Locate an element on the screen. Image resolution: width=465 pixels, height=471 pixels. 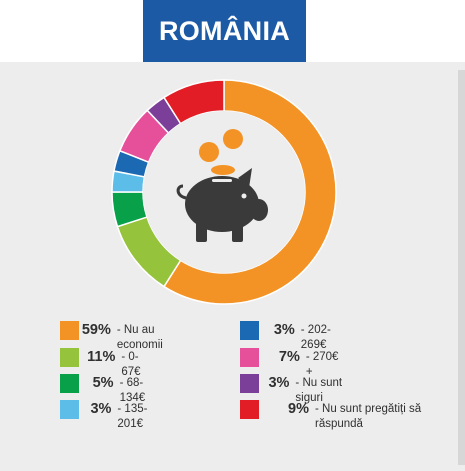
legend-item: 59% - Nu au economii is located at coordinates (118, 337).